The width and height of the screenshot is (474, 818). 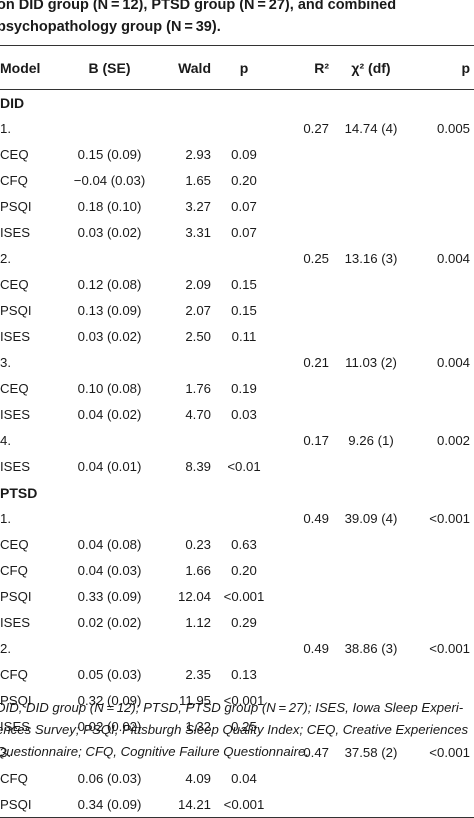 What do you see at coordinates (244, 466) in the screenshot?
I see `cell-p-value: <0.01` at bounding box center [244, 466].